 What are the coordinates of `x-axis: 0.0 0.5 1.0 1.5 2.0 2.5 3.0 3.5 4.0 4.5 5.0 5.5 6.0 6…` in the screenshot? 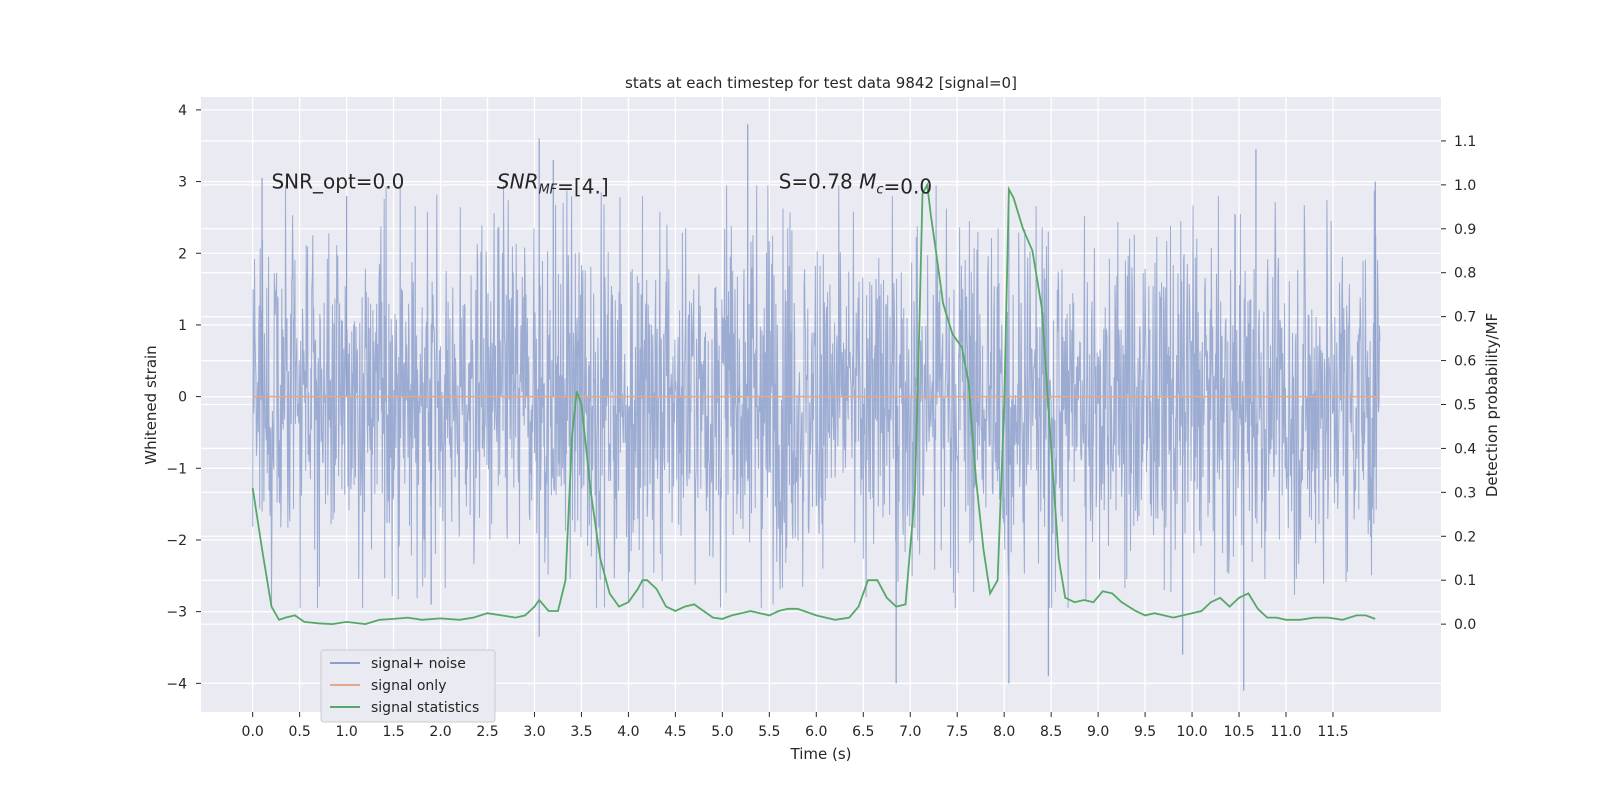 It's located at (795, 726).